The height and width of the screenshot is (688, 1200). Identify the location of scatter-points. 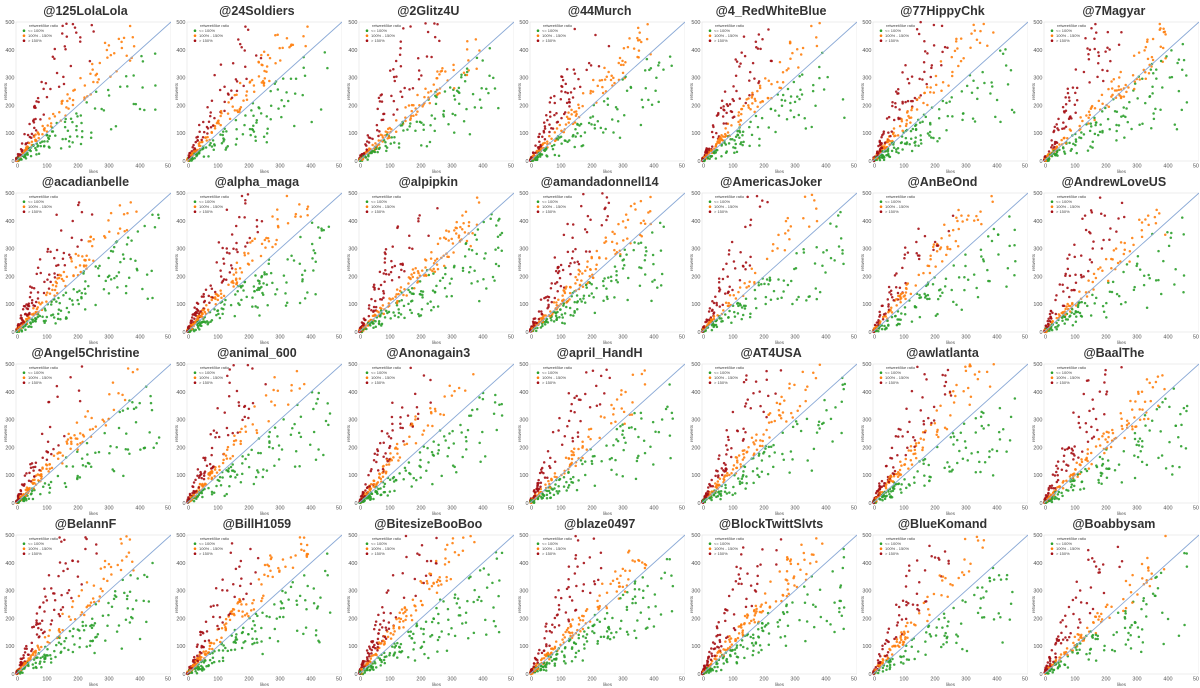
(601, 92).